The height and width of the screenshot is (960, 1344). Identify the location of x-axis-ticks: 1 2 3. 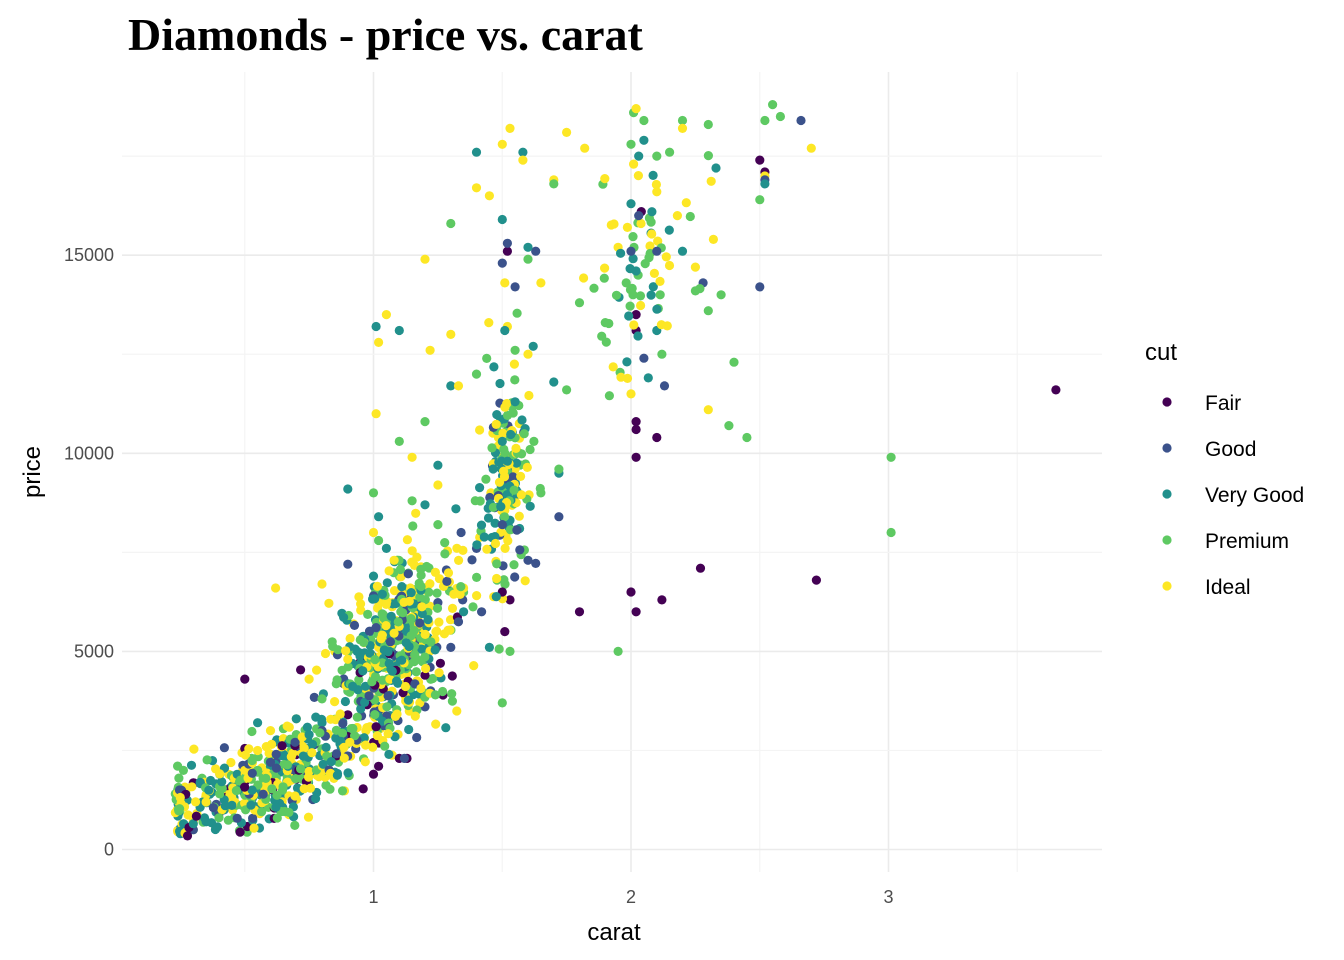
(630, 897).